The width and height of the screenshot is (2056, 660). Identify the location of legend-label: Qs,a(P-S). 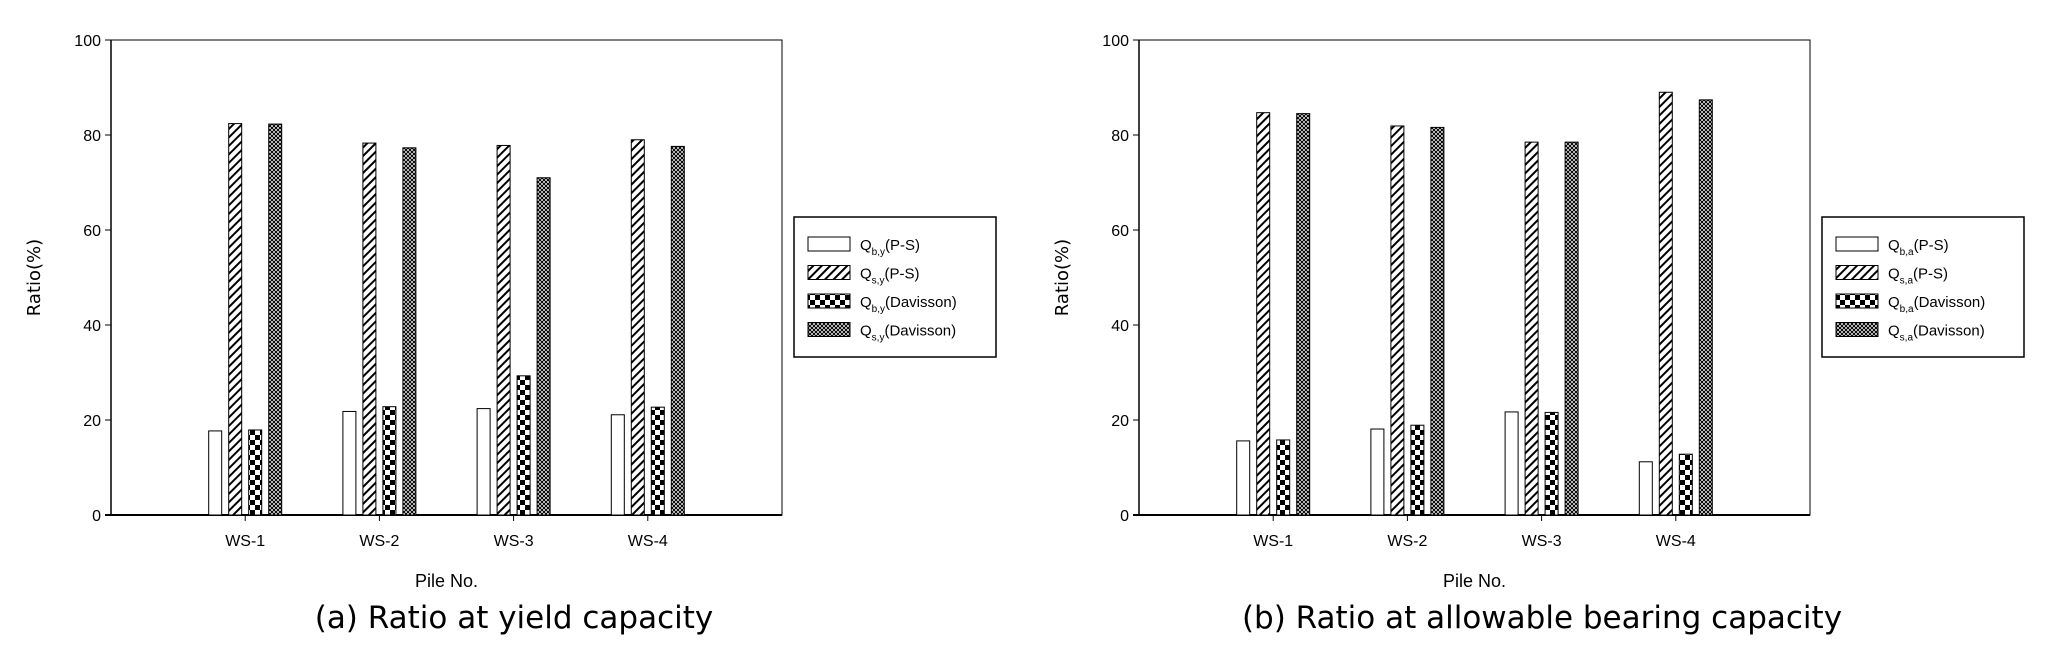
(1918, 276).